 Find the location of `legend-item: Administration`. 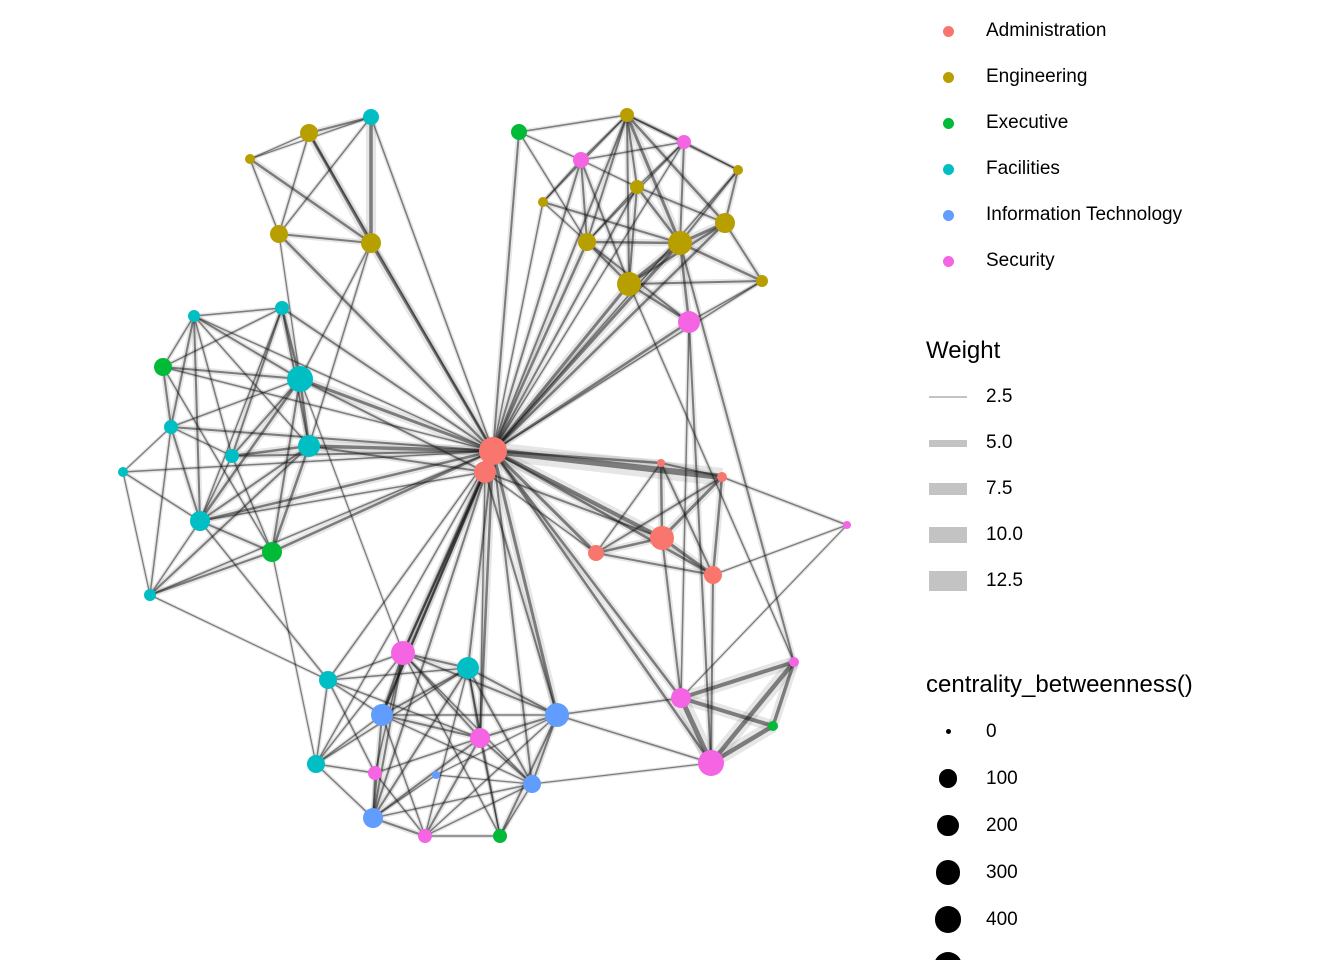

legend-item: Administration is located at coordinates (1054, 31).